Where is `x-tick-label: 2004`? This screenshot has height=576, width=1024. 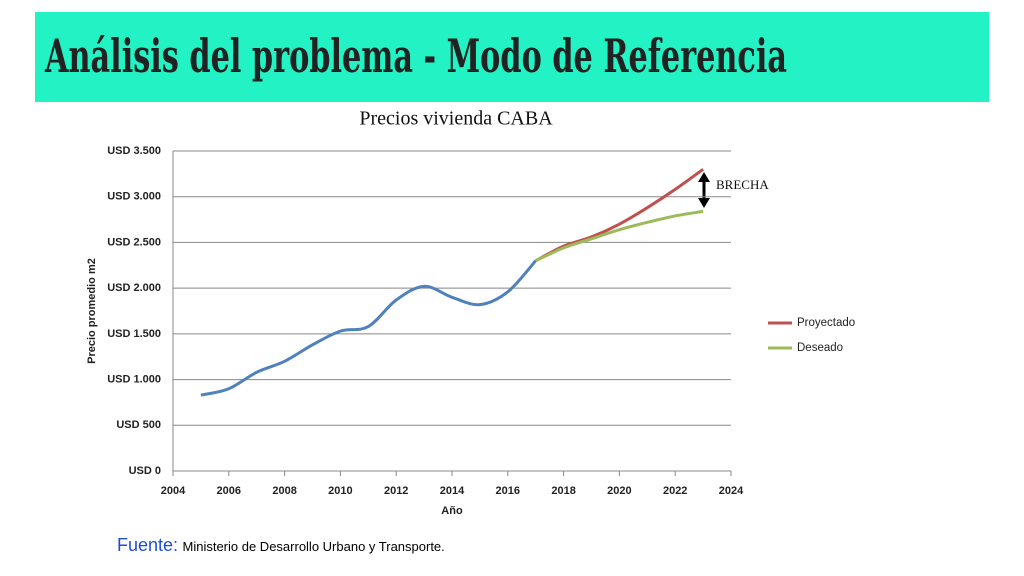
x-tick-label: 2004 is located at coordinates (173, 491).